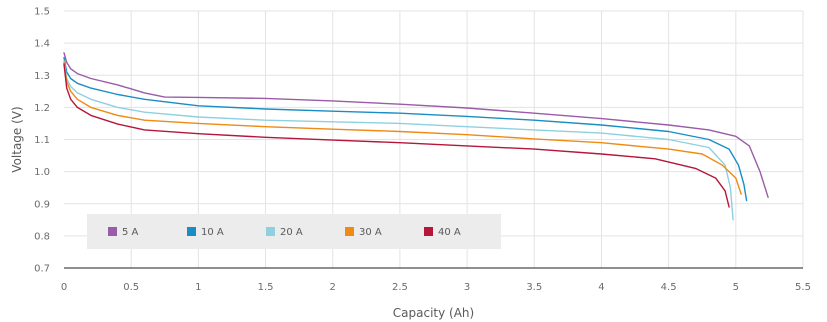 This screenshot has height=322, width=827. Describe the element at coordinates (736, 287) in the screenshot. I see `x-tick-label: 5` at that location.